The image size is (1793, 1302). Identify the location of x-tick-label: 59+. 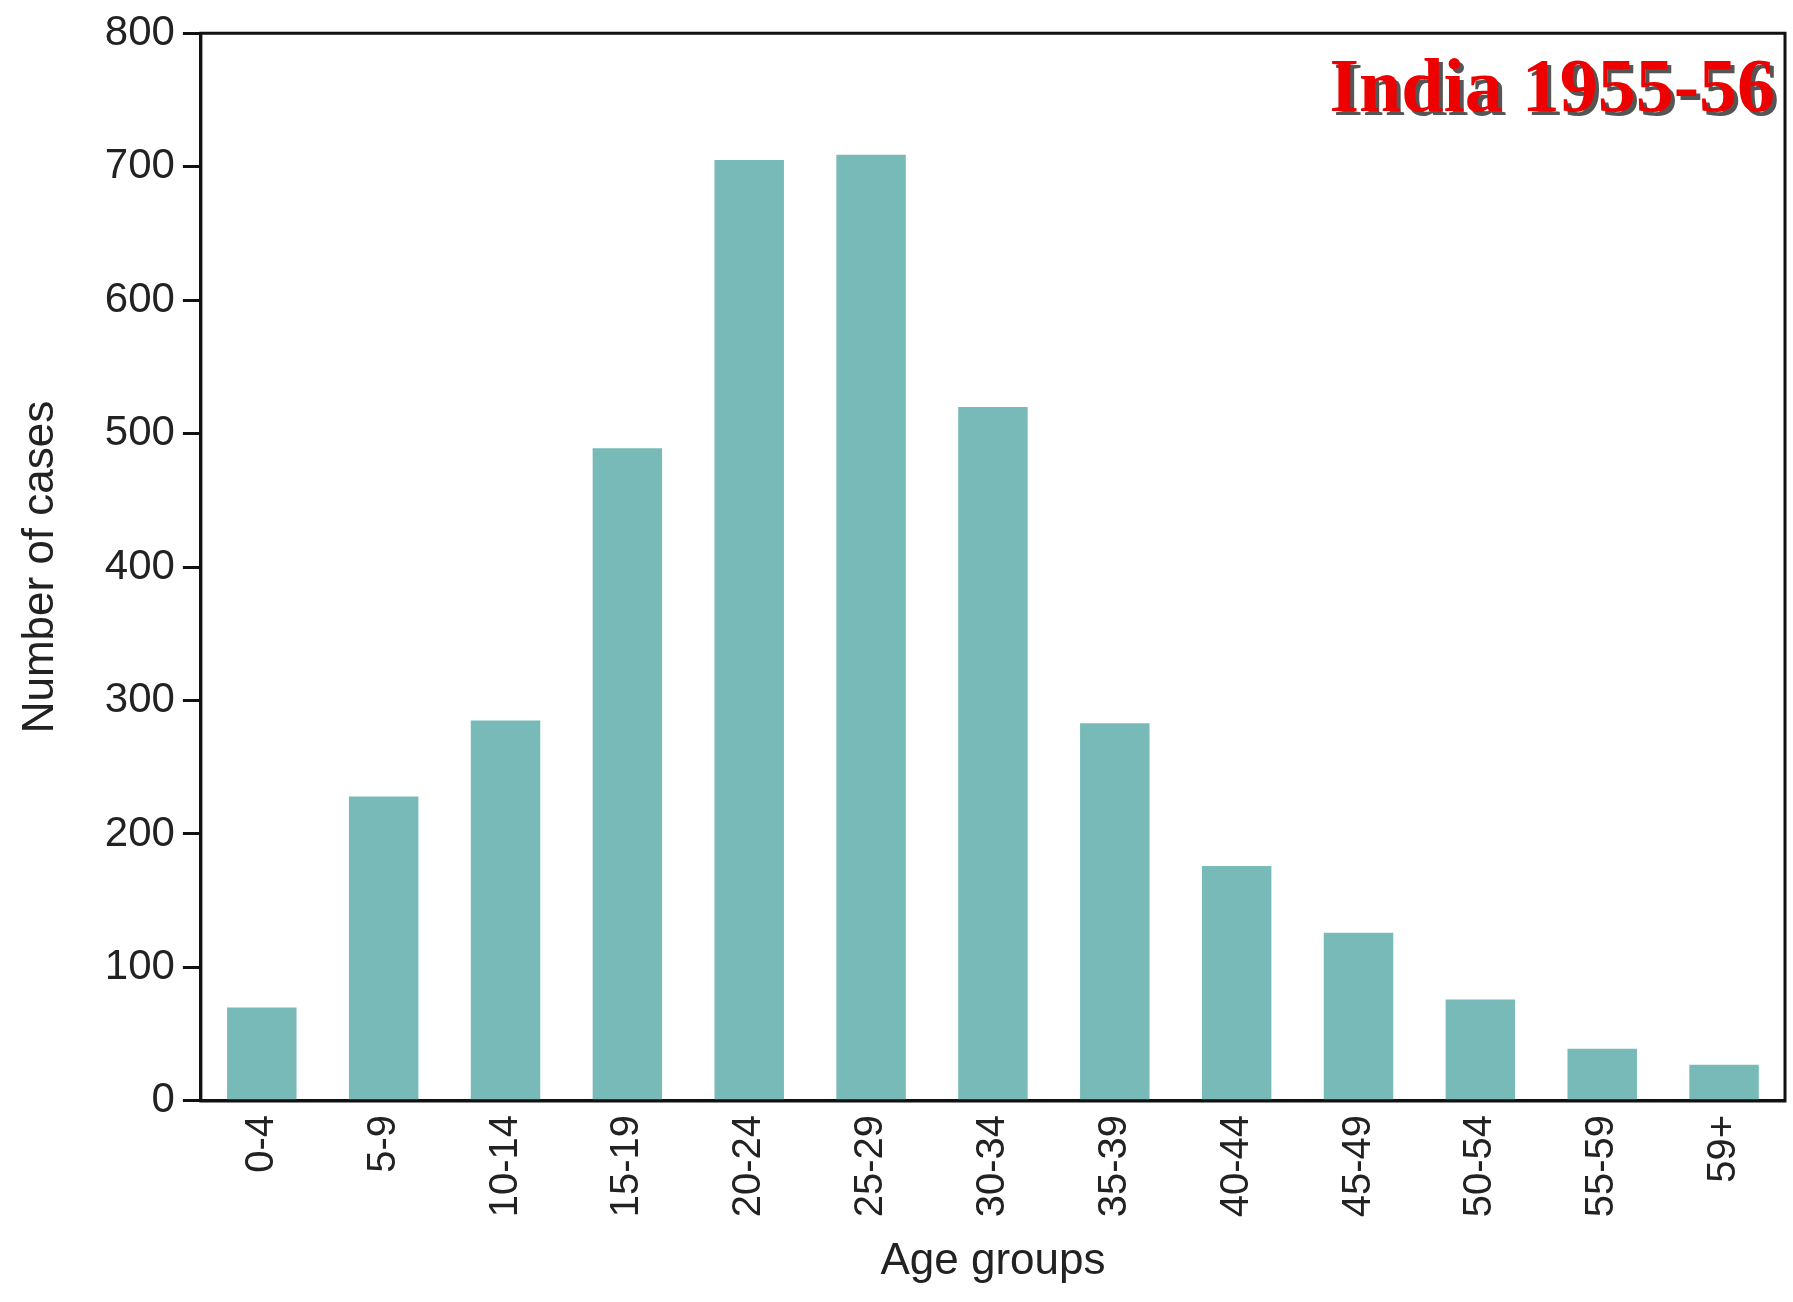
(1721, 1148).